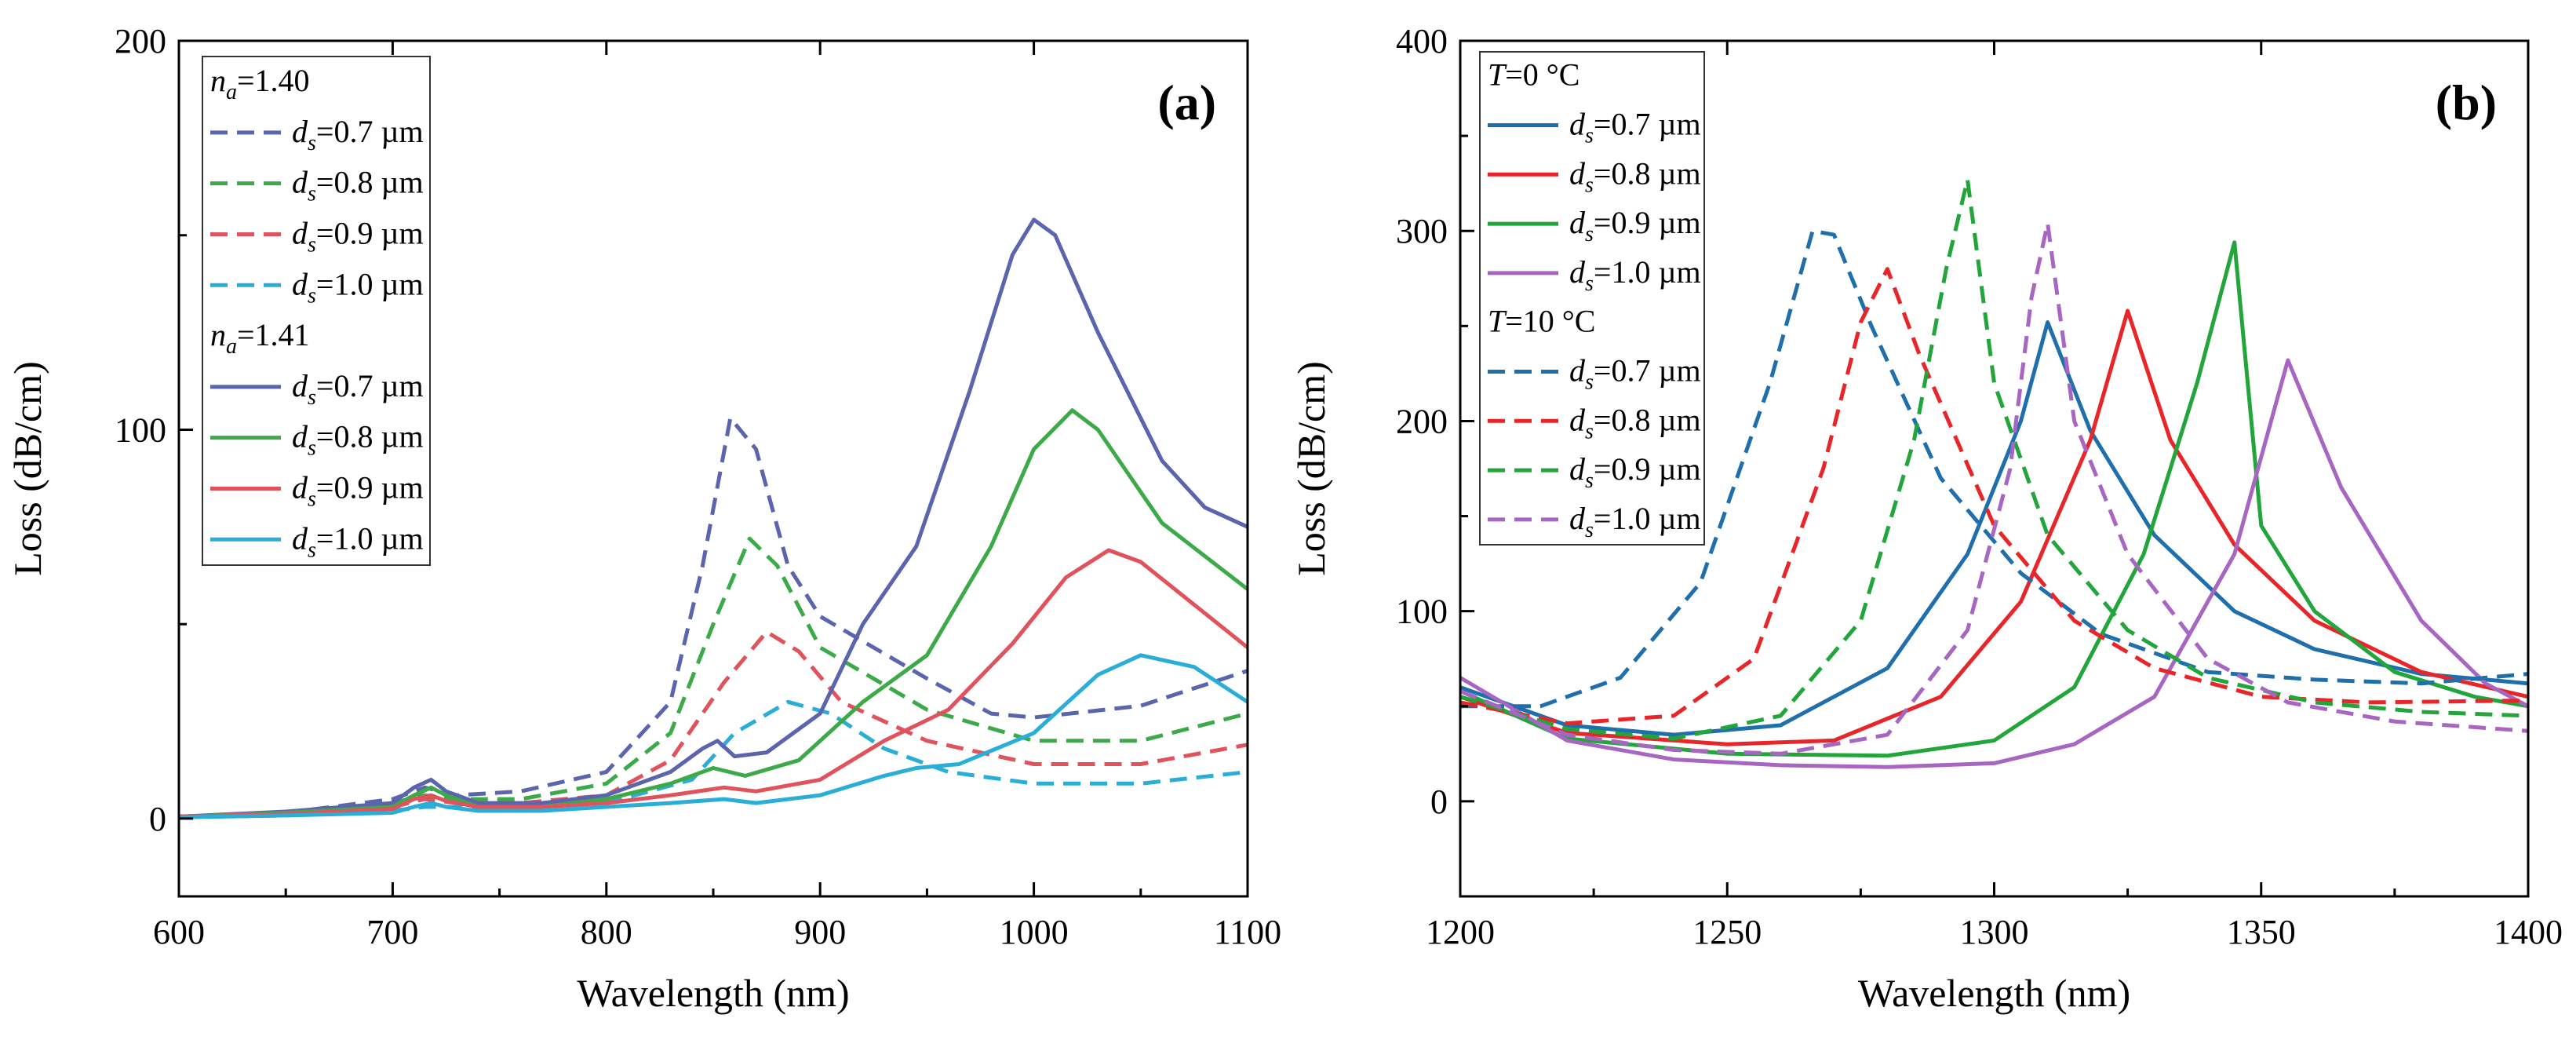 The height and width of the screenshot is (1040, 2576). Describe the element at coordinates (1550, 321) in the screenshot. I see `legend-header-value: =10 °C` at that location.